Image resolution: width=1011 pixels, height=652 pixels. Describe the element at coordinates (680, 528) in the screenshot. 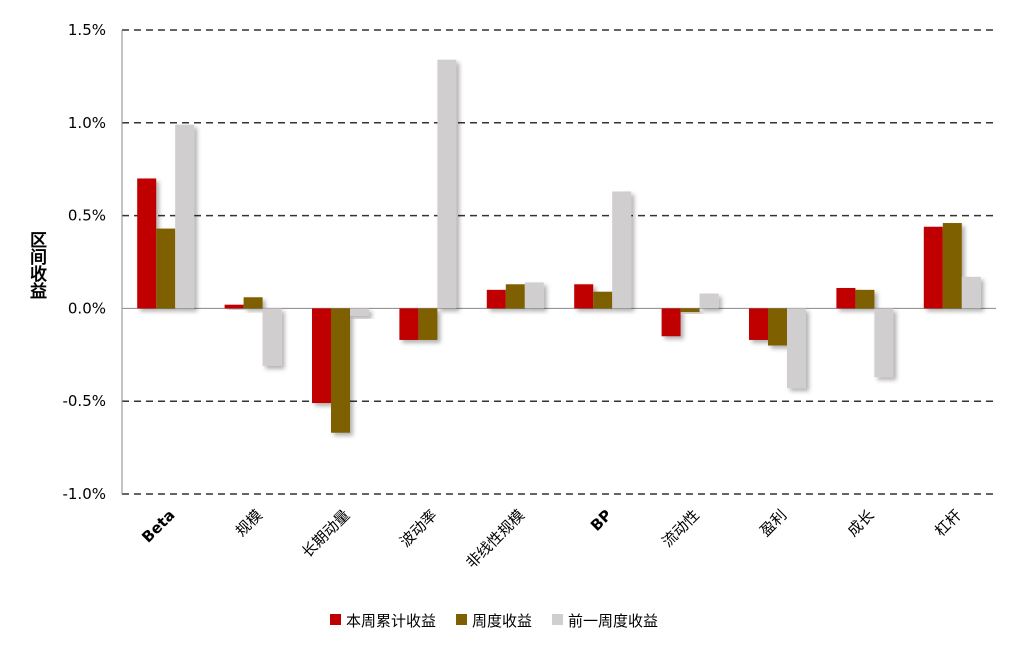

I see `x-tick-label: 流动性` at that location.